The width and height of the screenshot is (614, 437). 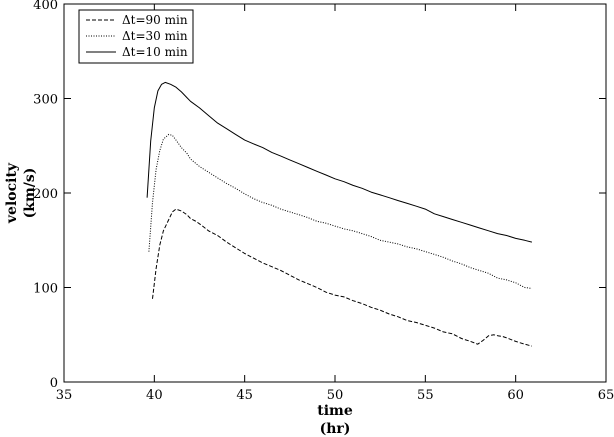 What do you see at coordinates (335, 429) in the screenshot?
I see `x-axis-unit: (hr)` at bounding box center [335, 429].